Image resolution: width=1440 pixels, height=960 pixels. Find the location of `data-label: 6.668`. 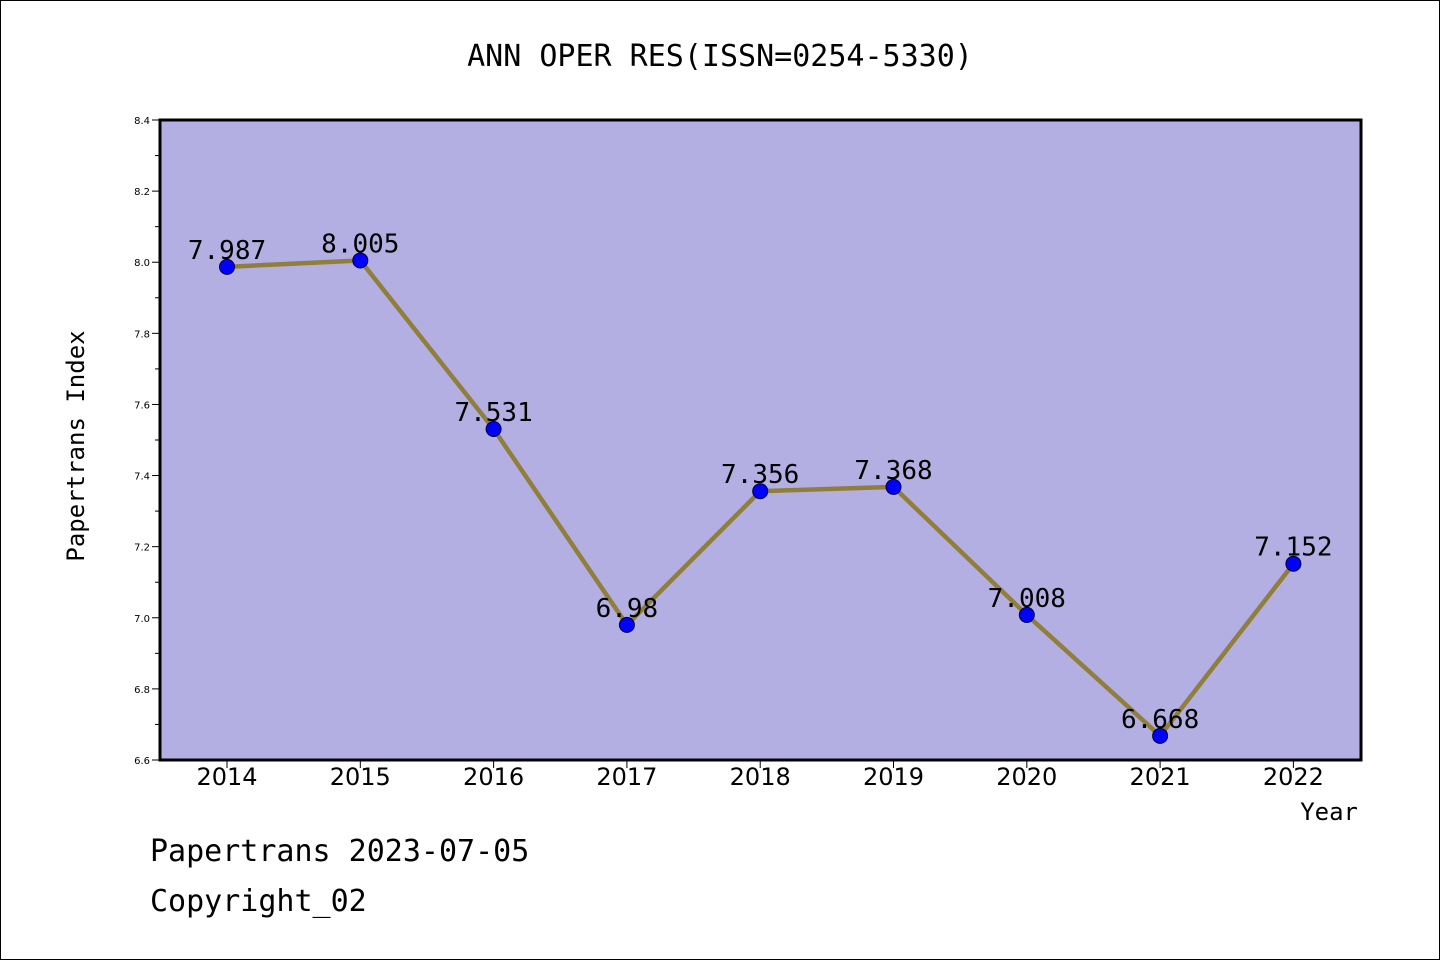

data-label: 6.668 is located at coordinates (1160, 720).